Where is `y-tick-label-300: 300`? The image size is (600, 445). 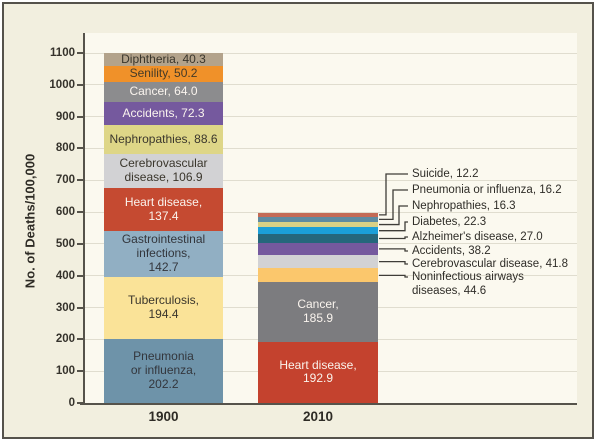
y-tick-label-300: 300 is located at coordinates (65, 307).